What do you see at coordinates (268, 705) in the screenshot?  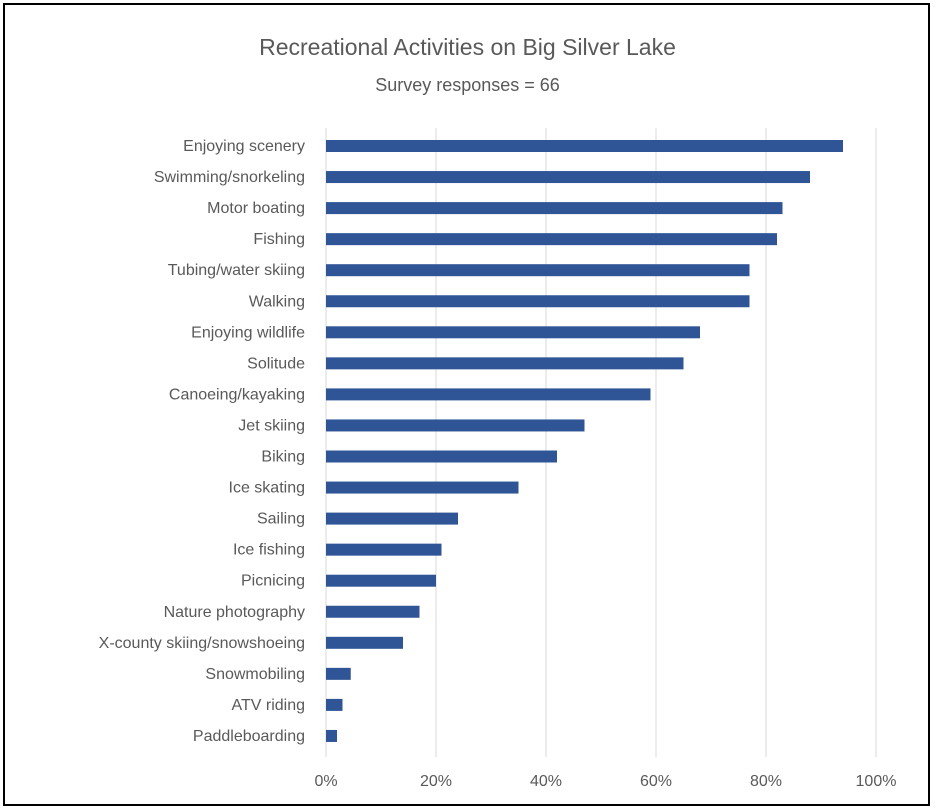 I see `category-label: ATV riding` at bounding box center [268, 705].